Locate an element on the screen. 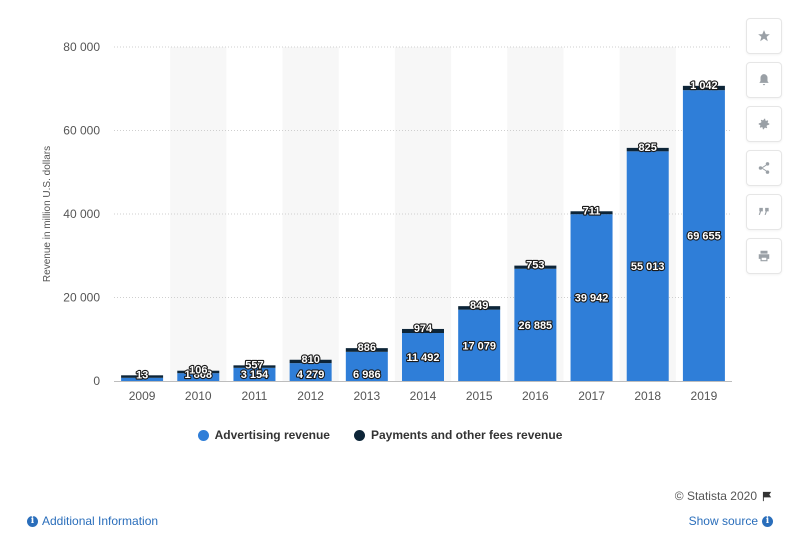 The image size is (800, 557). x-tick-label: 2019 is located at coordinates (704, 396).